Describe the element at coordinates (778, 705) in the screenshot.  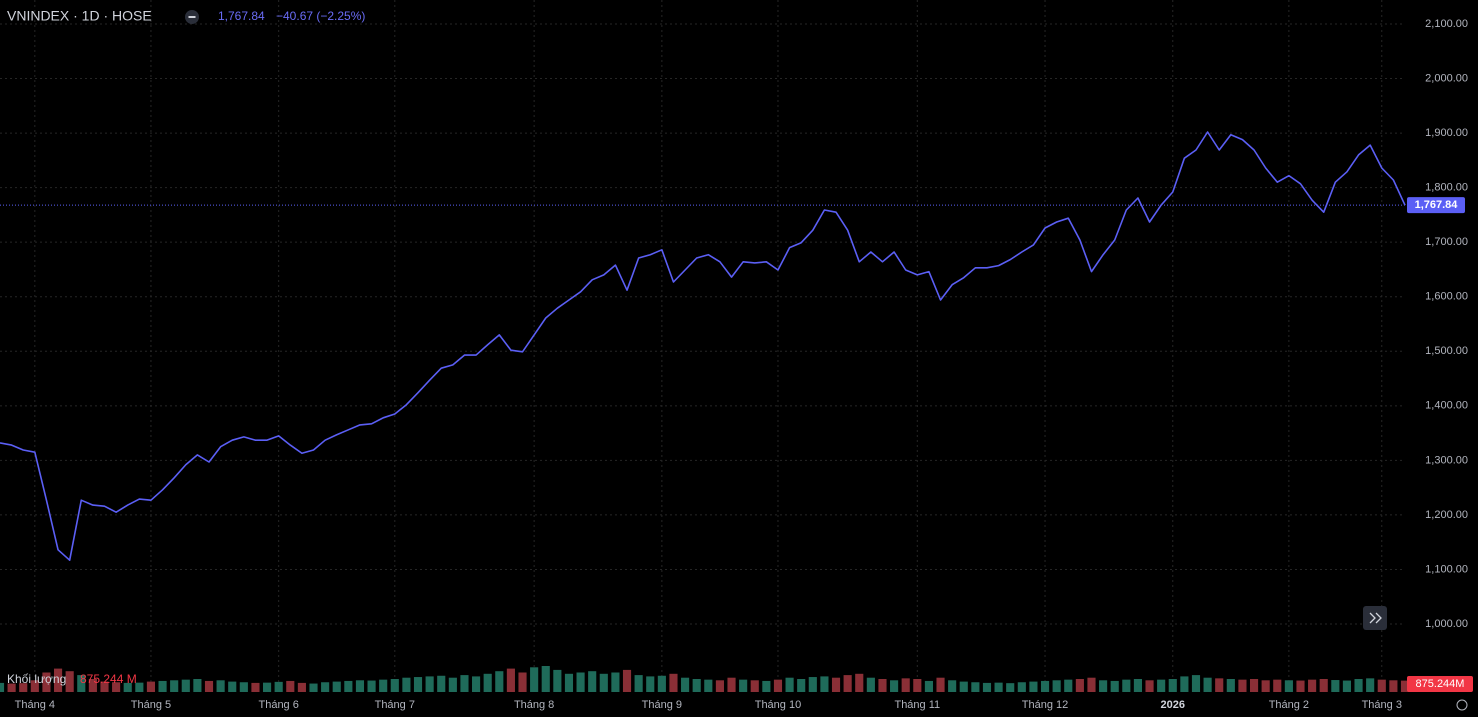
I see `x-tick-label: Tháng 10` at that location.